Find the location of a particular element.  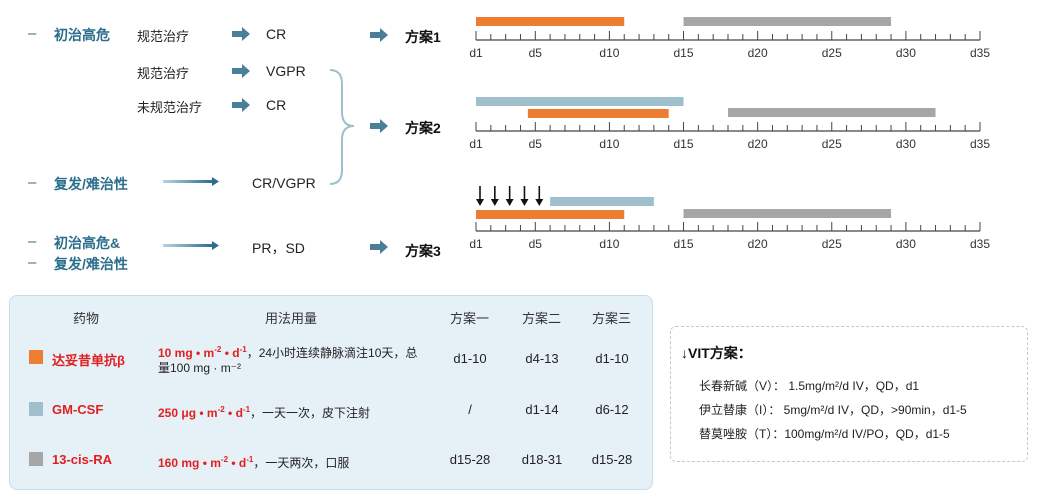

schedule-cell: d18-31 is located at coordinates (542, 459).